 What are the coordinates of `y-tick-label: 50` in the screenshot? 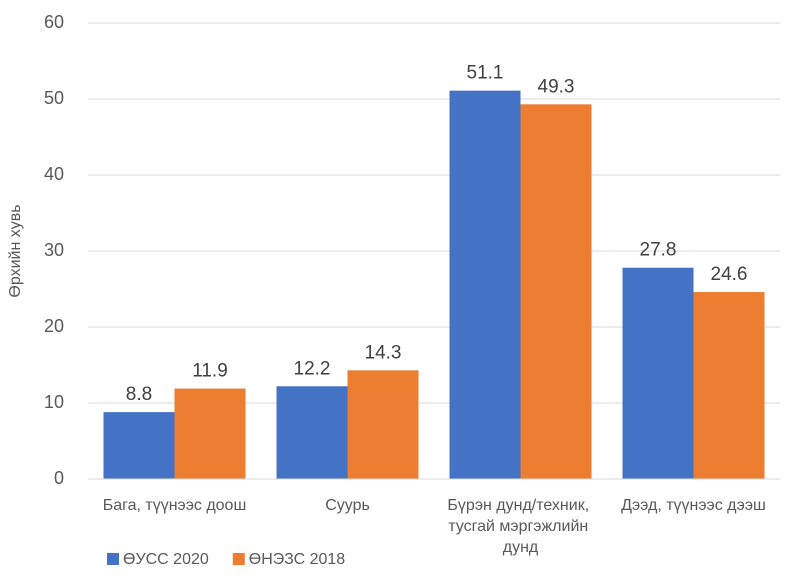 It's located at (54, 98).